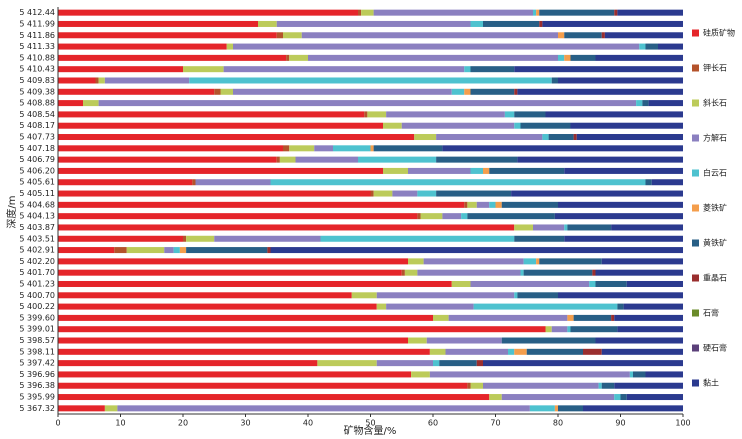 The height and width of the screenshot is (439, 742). Describe the element at coordinates (183, 423) in the screenshot. I see `x-tick-label: 20` at that location.